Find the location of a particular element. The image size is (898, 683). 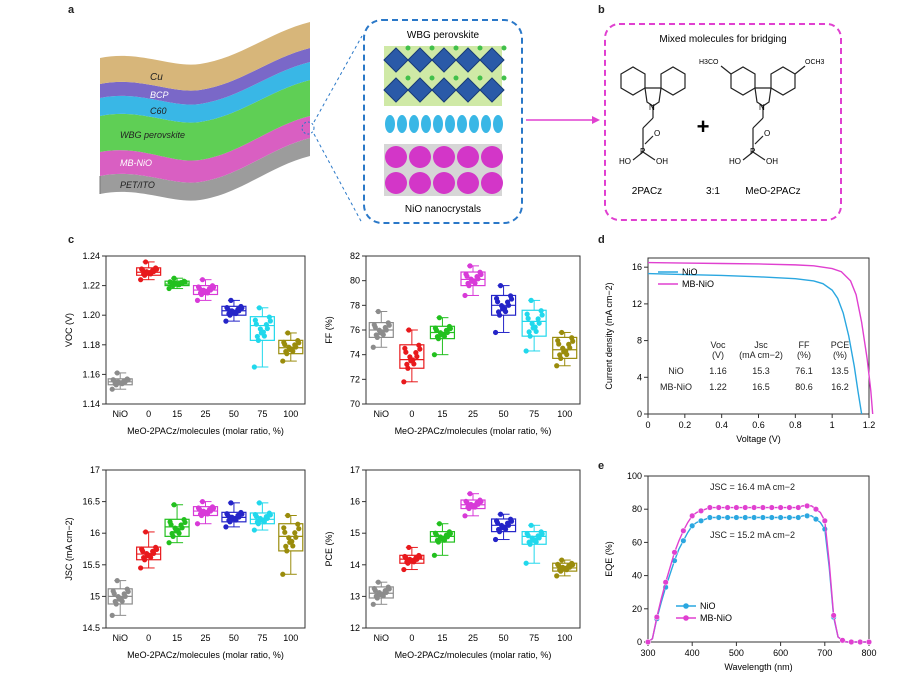

plot-frame is located at coordinates (758, 559).